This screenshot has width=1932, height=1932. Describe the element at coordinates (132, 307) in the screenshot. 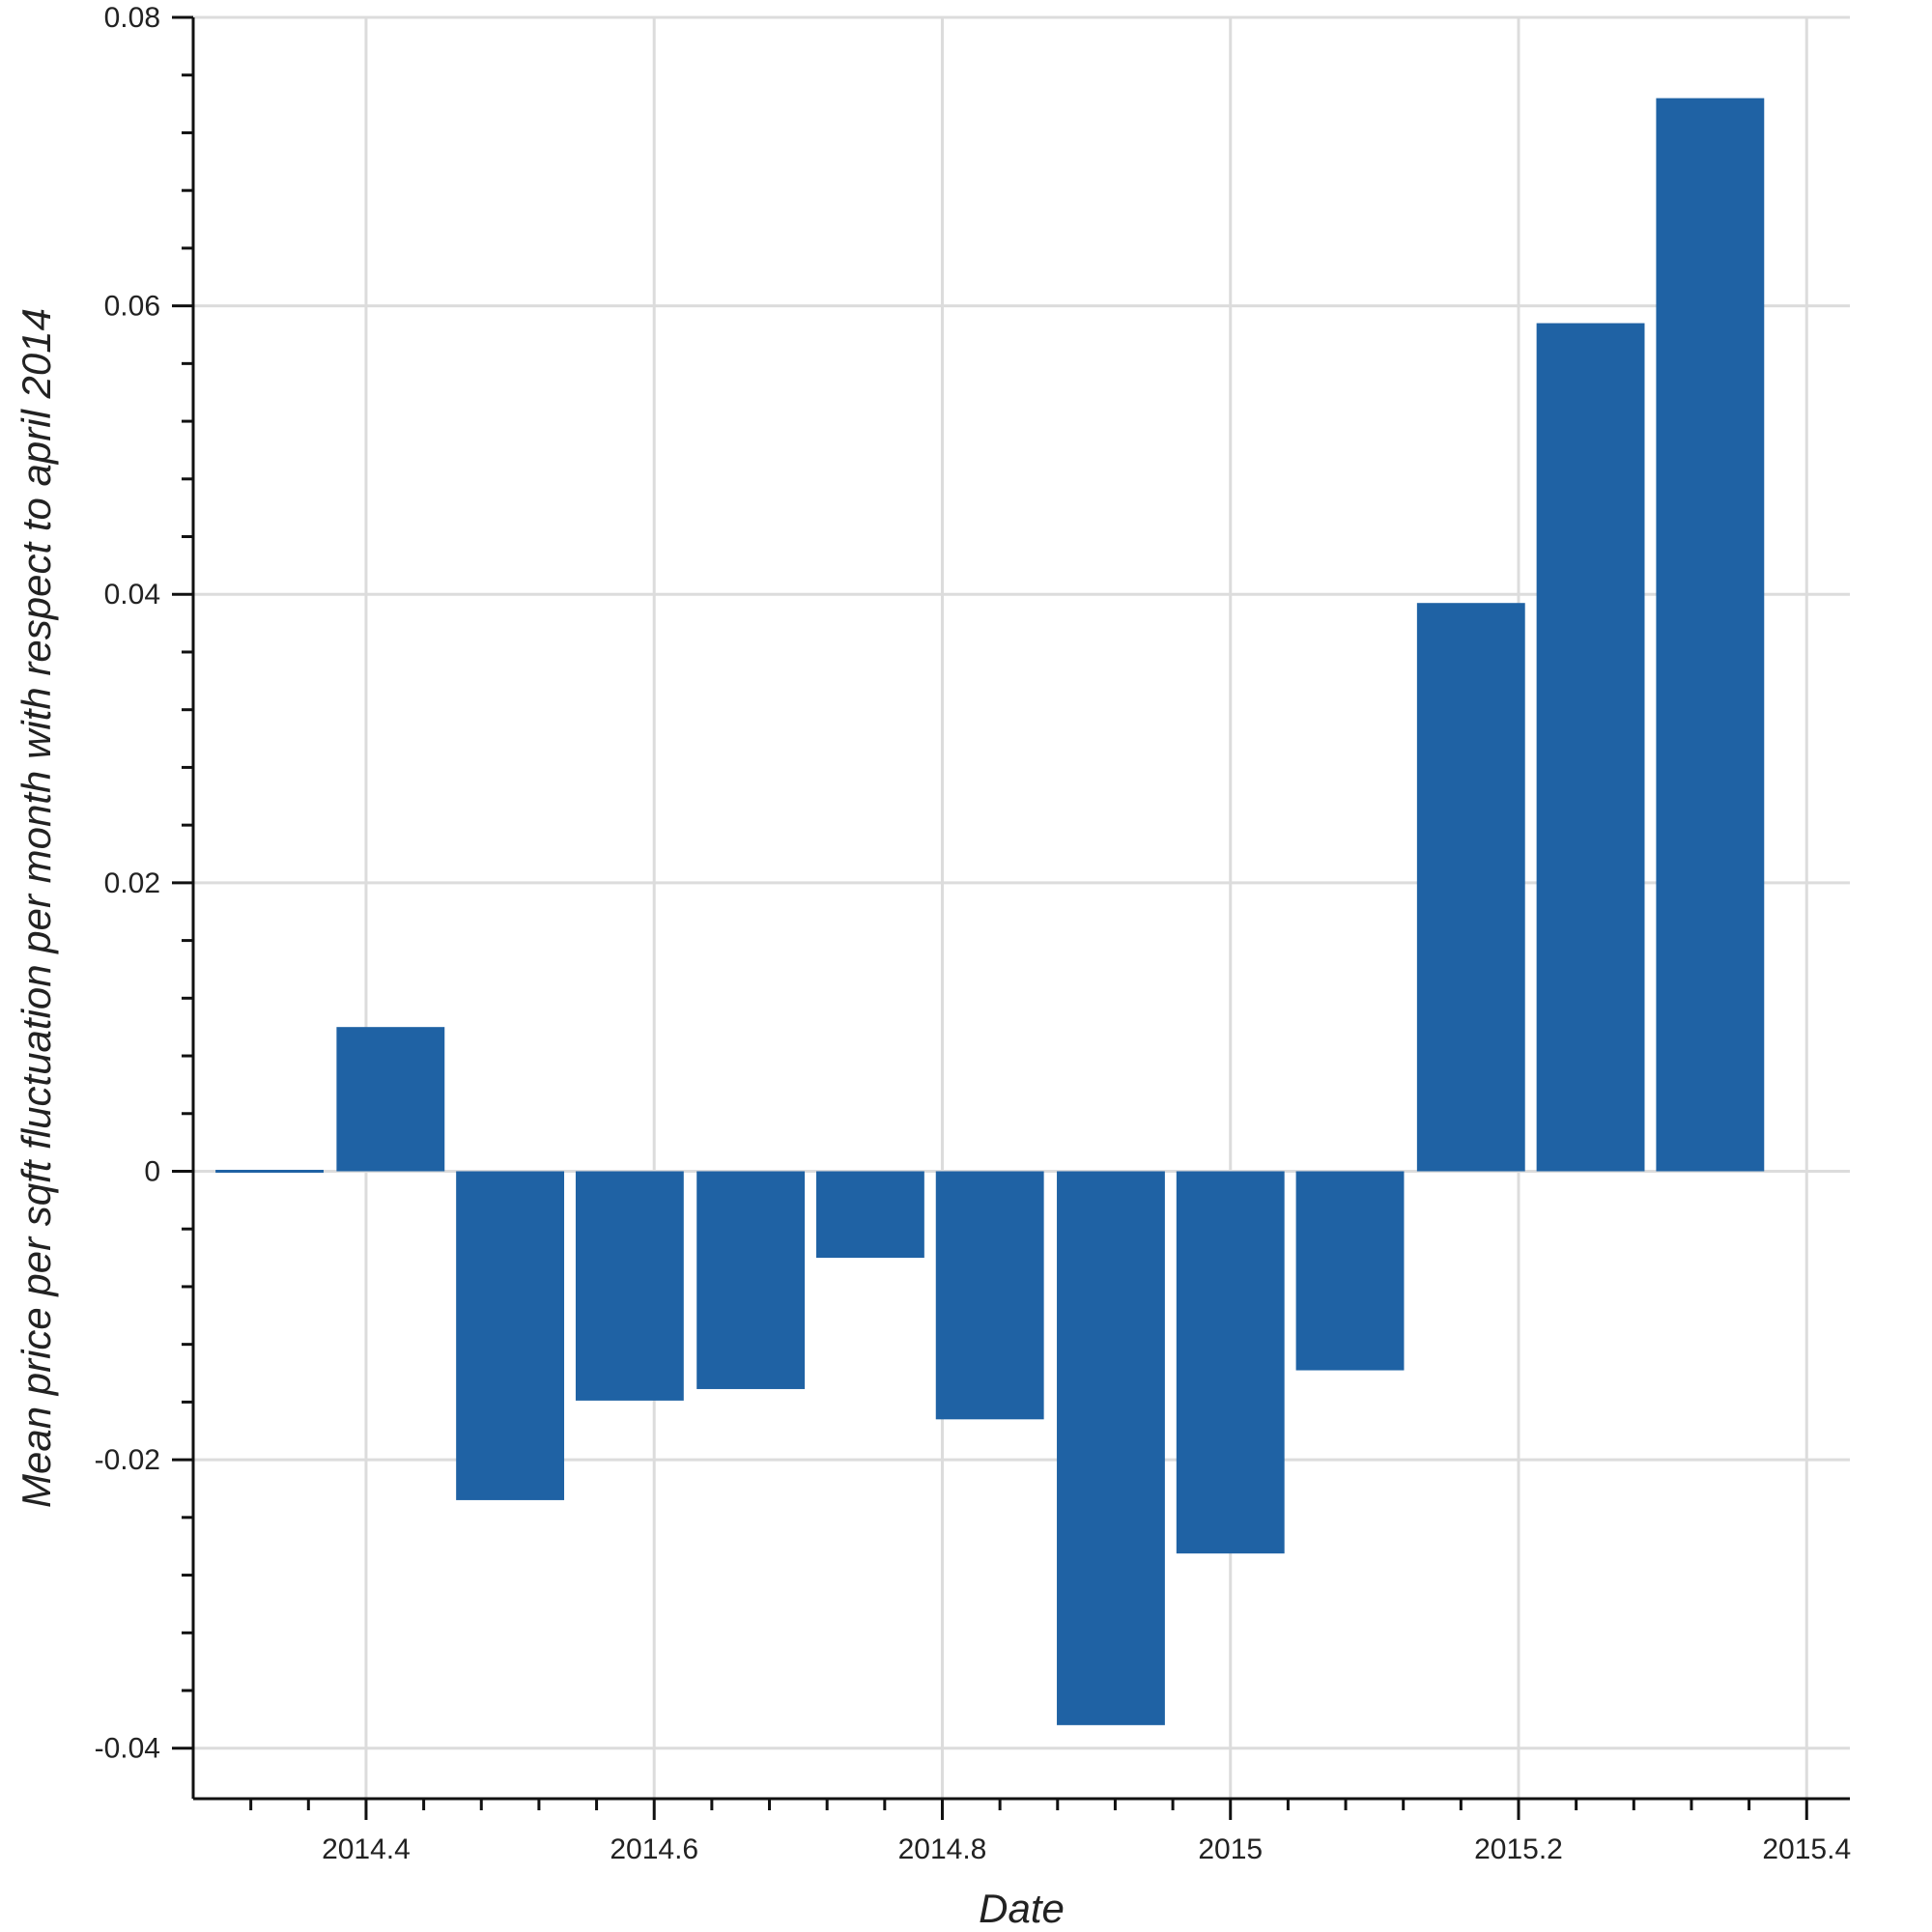

I see `y-tick-label: 0.06` at that location.